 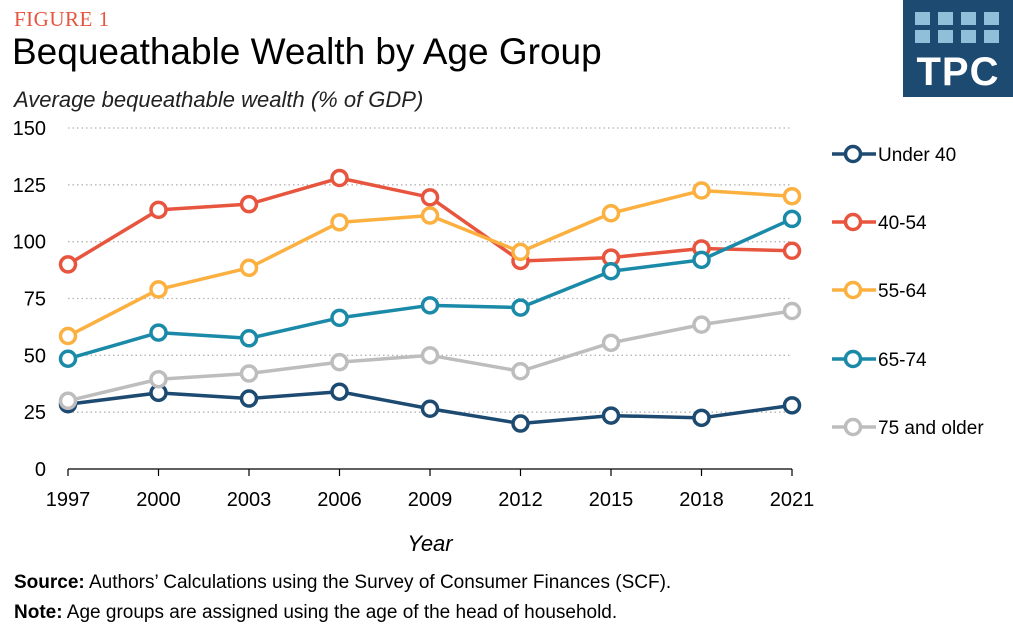 I want to click on x-tick-label: 2012, so click(x=520, y=500).